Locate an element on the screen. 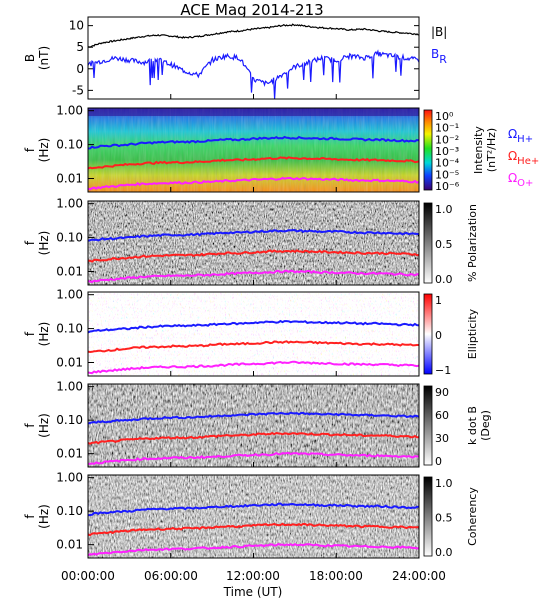  panel-polarization: 1.00 0.10 0.01 f (Hz) 1.0 0.5 0.0 % Polarization is located at coordinates (251, 241).